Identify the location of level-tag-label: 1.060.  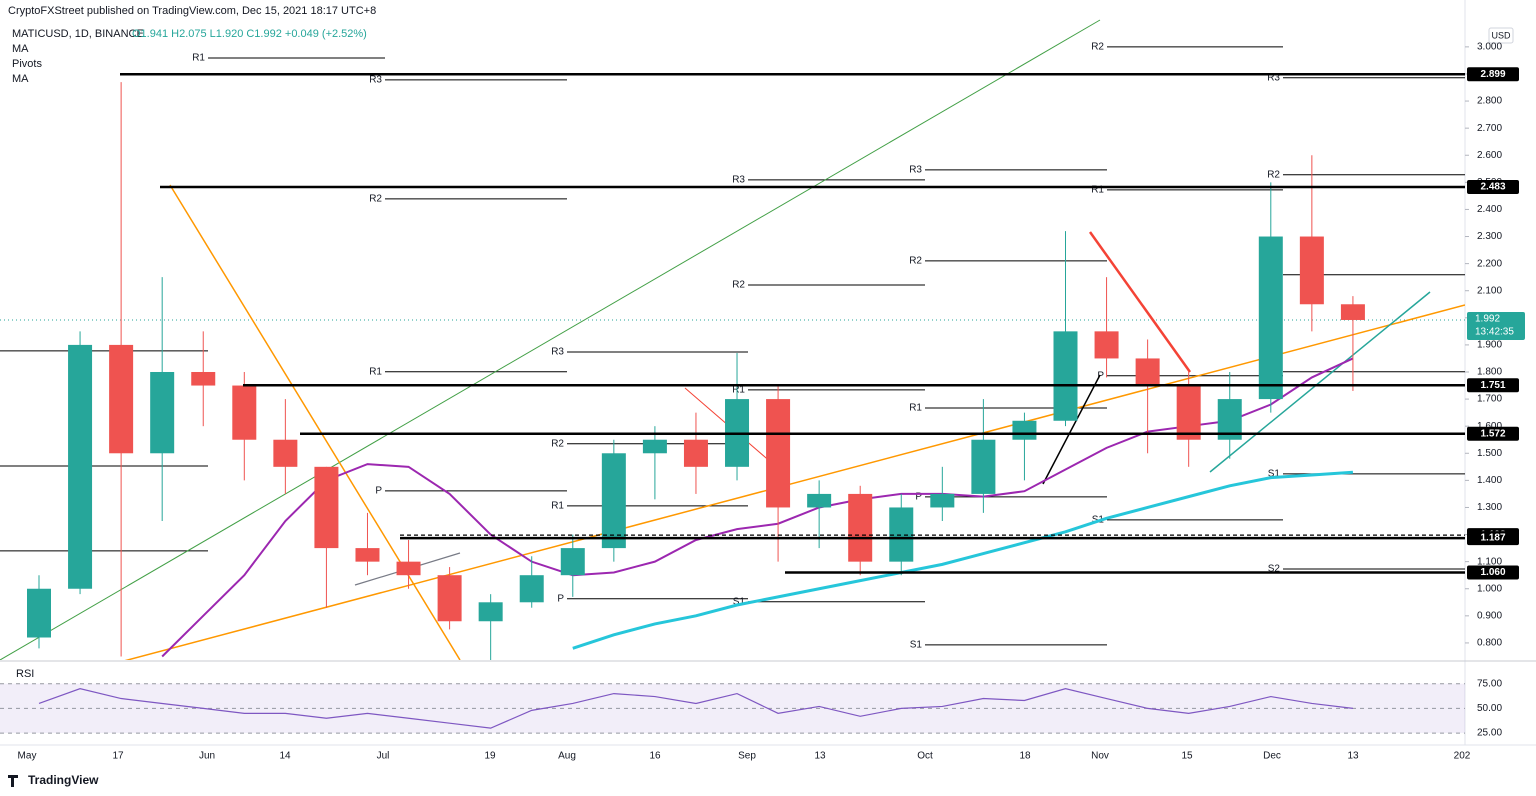
(1492, 572).